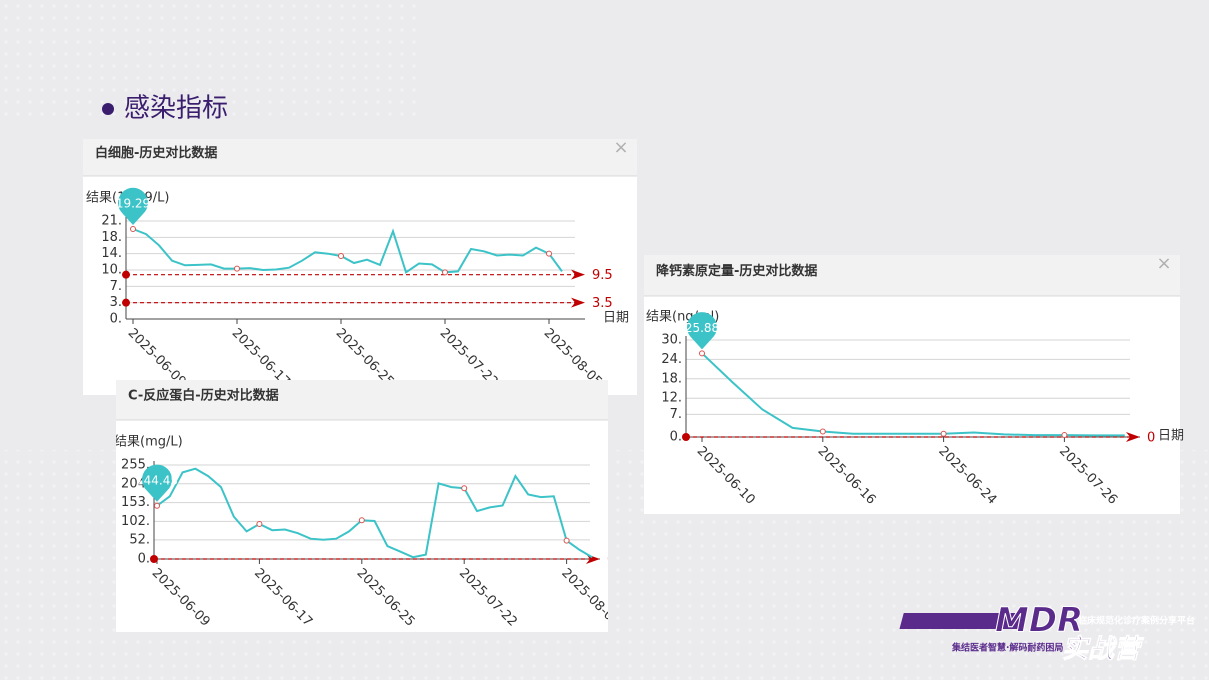  Describe the element at coordinates (157, 480) in the screenshot. I see `callout-label: 144.45` at that location.